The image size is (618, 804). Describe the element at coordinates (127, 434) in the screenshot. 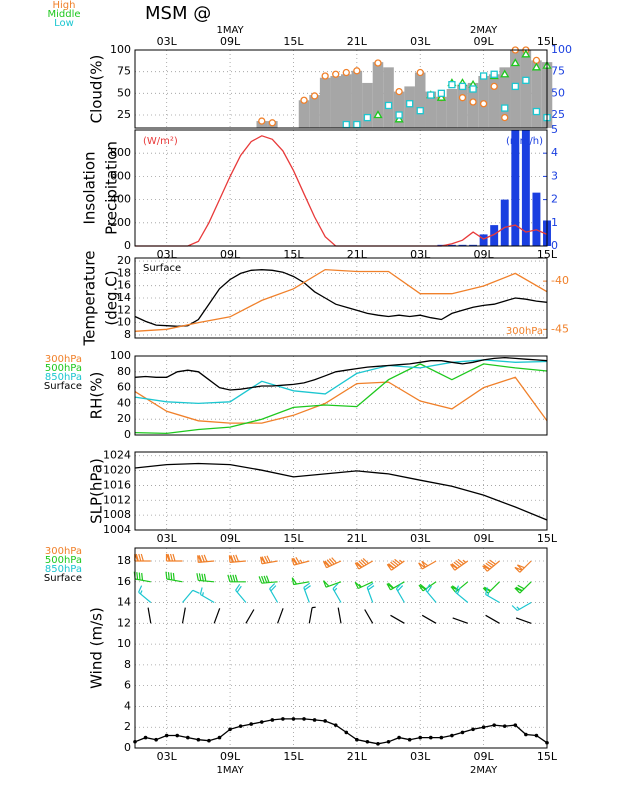

I see `y-tick-label: 0` at that location.